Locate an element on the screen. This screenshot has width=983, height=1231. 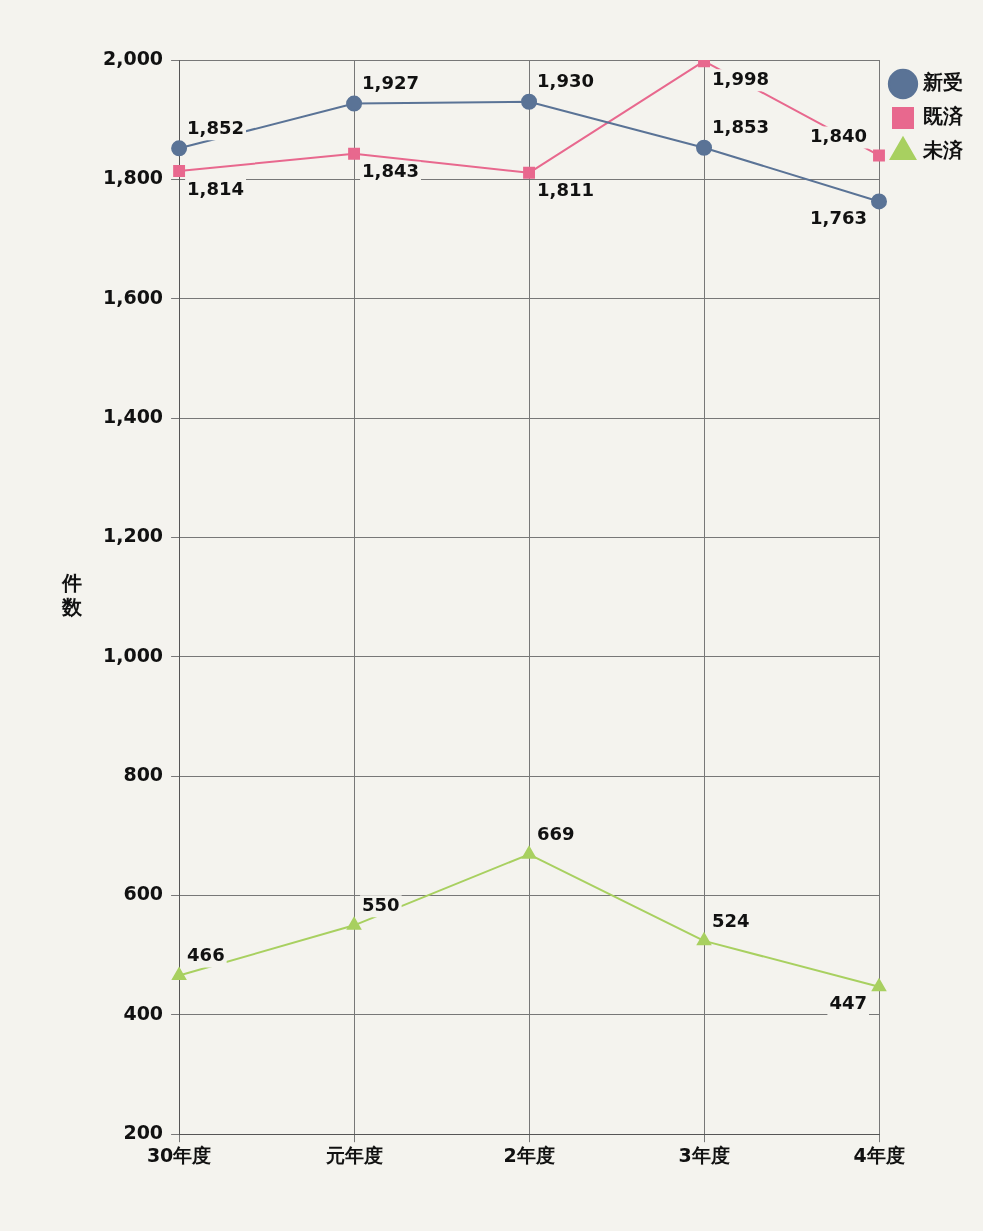
y-tick-label: 800 is located at coordinates (143, 774).